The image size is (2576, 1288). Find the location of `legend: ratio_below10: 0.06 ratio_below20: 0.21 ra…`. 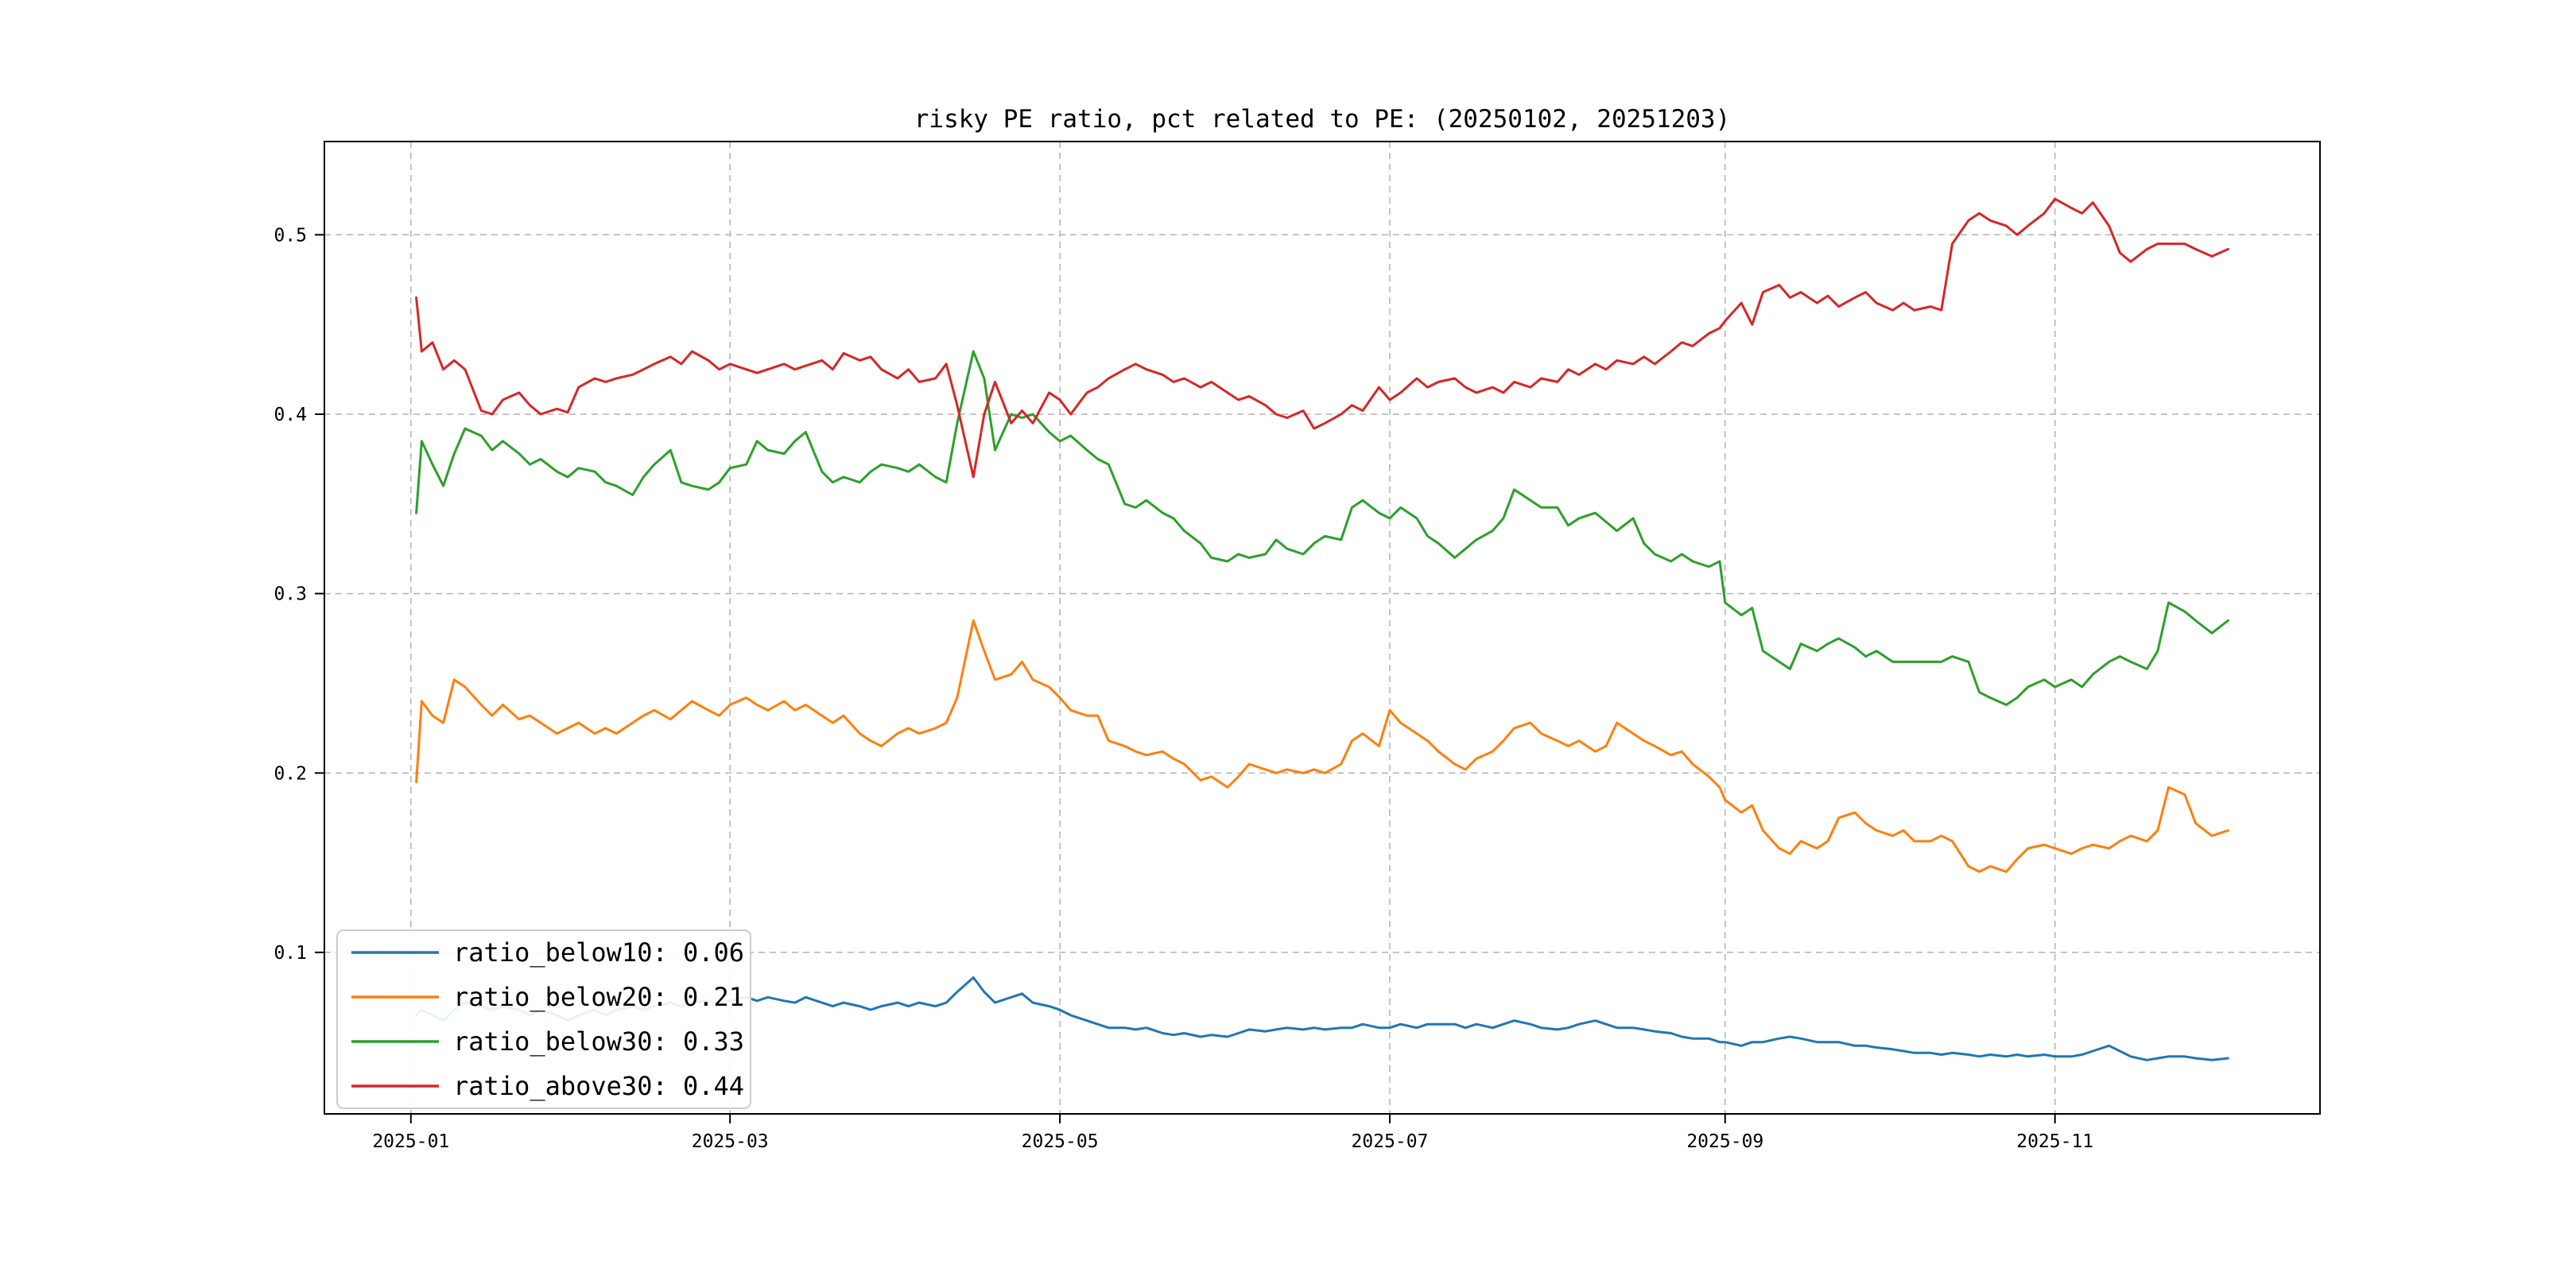

legend: ratio_below10: 0.06 ratio_below20: 0.21 ra… is located at coordinates (543, 1019).